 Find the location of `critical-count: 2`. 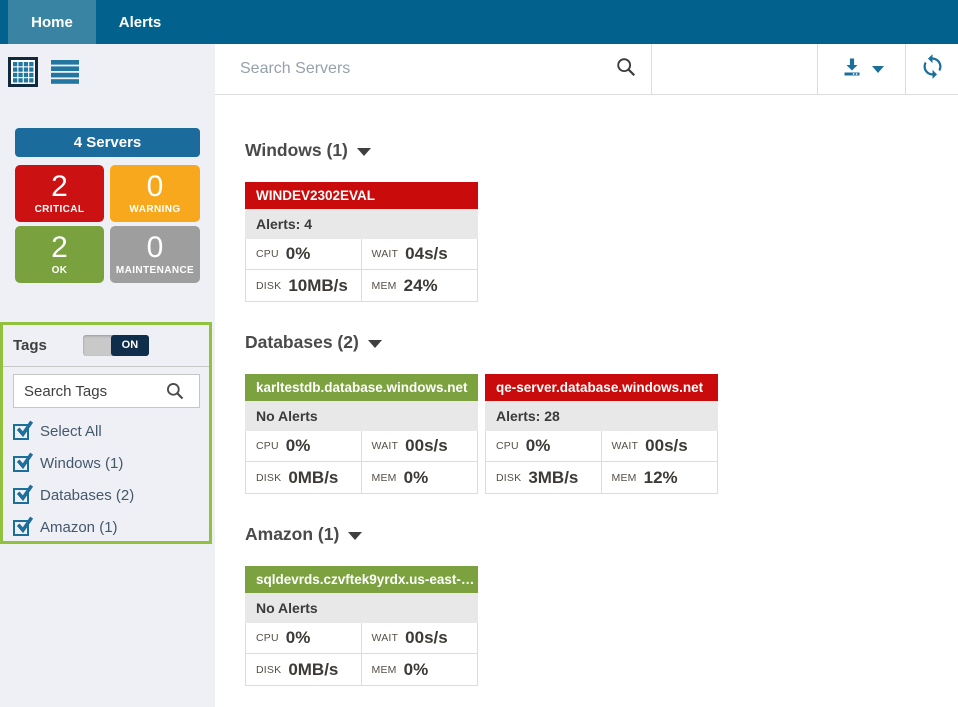

critical-count: 2 is located at coordinates (59, 186).